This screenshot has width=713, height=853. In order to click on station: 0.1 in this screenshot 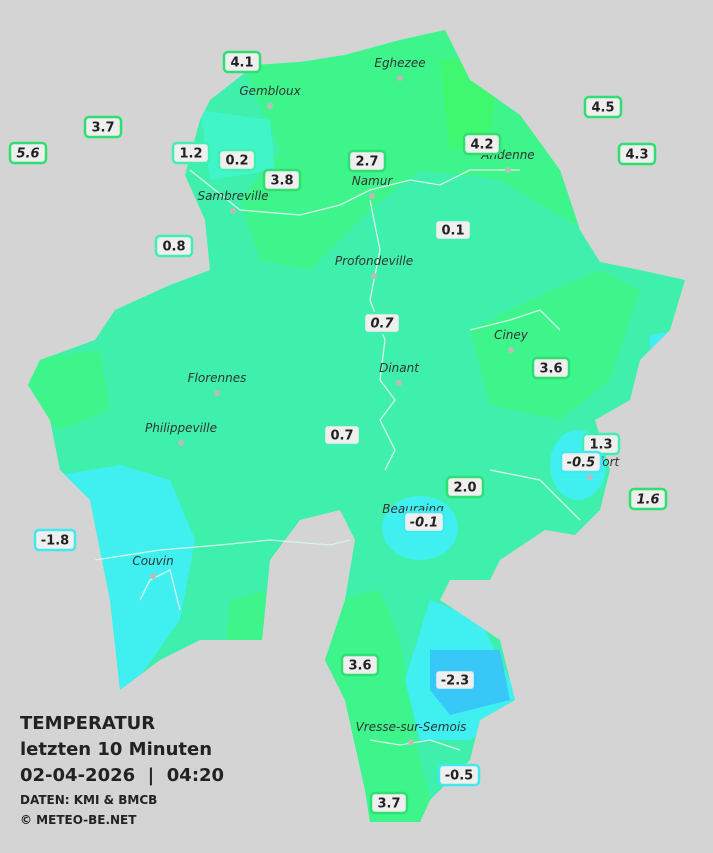, I will do `click(453, 230)`.